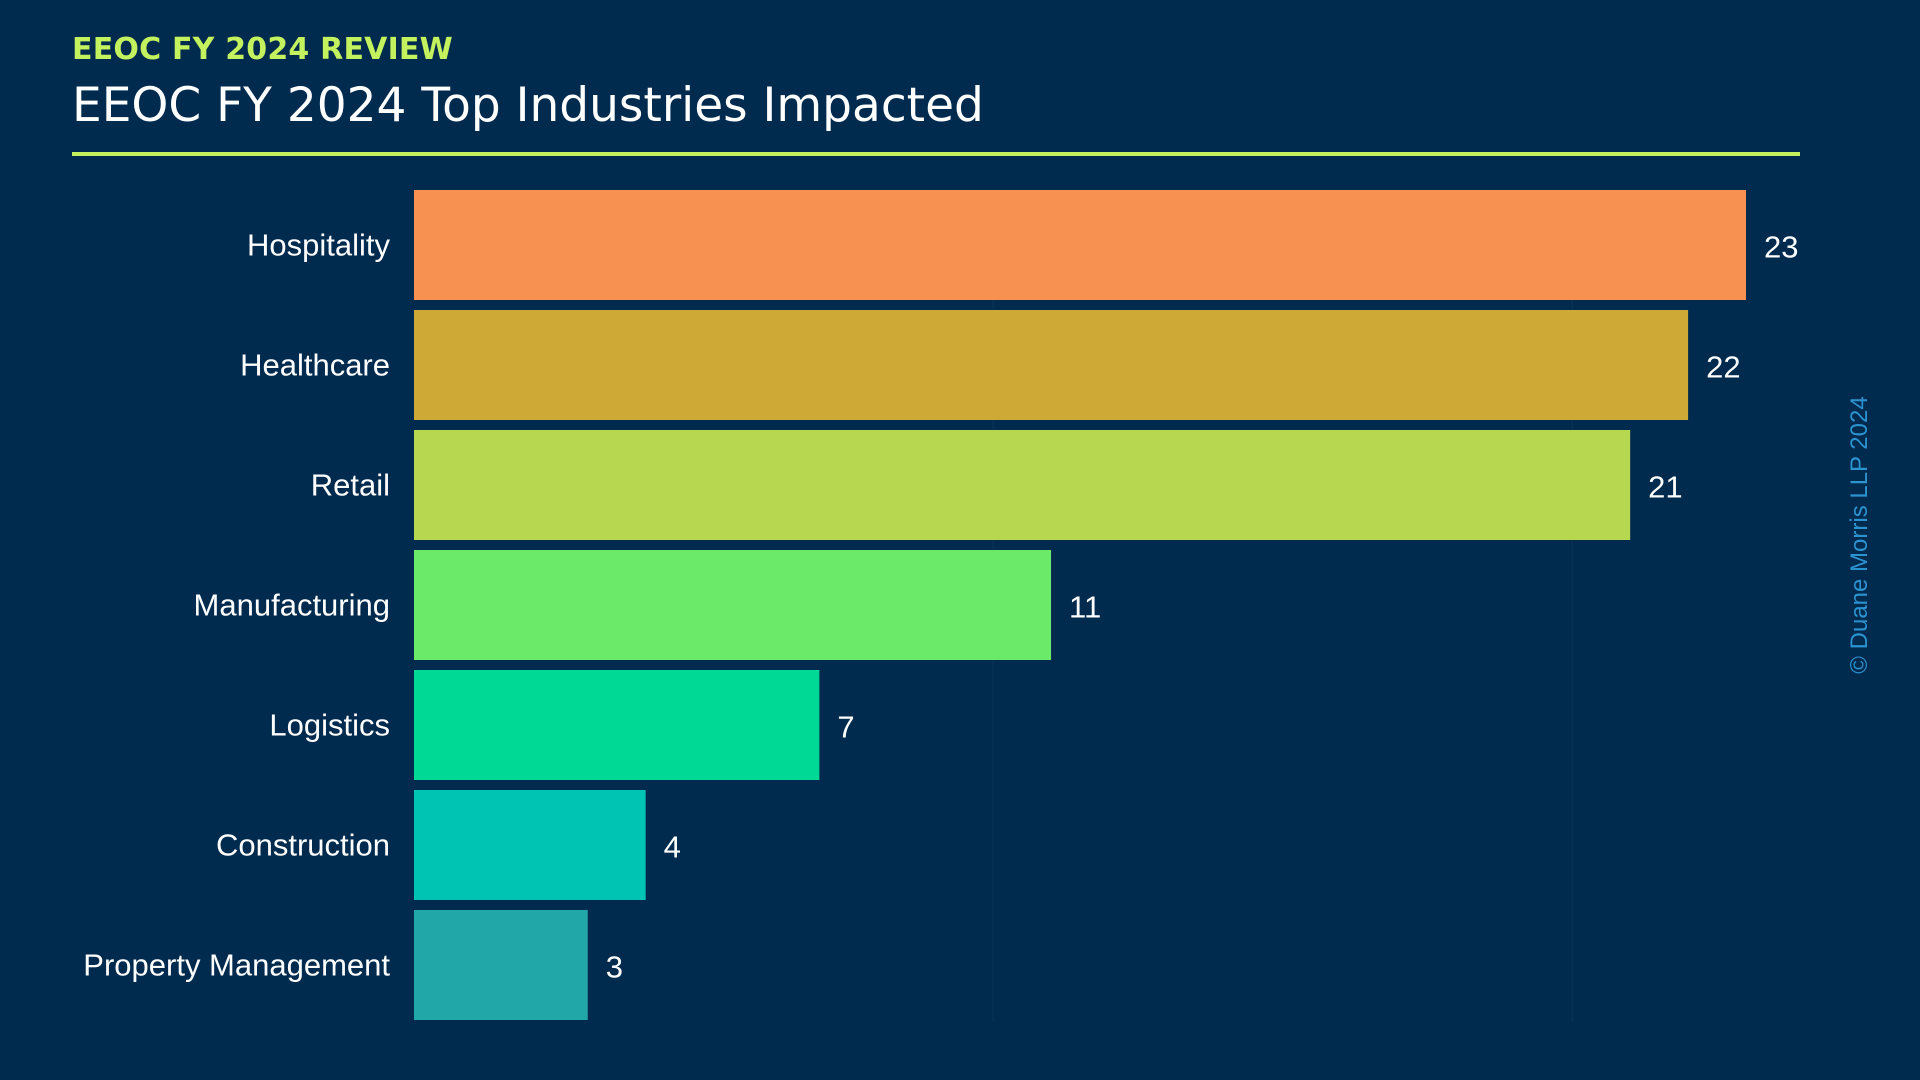  Describe the element at coordinates (315, 365) in the screenshot. I see `category-label-healthcare: Healthcare` at that location.